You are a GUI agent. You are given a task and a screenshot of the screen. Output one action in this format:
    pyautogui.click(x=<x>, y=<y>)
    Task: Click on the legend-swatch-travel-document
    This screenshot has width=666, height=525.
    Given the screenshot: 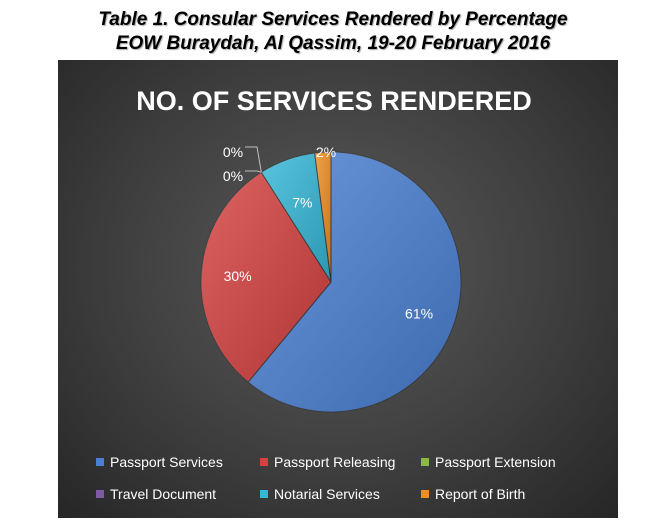 What is the action you would take?
    pyautogui.click(x=100, y=494)
    